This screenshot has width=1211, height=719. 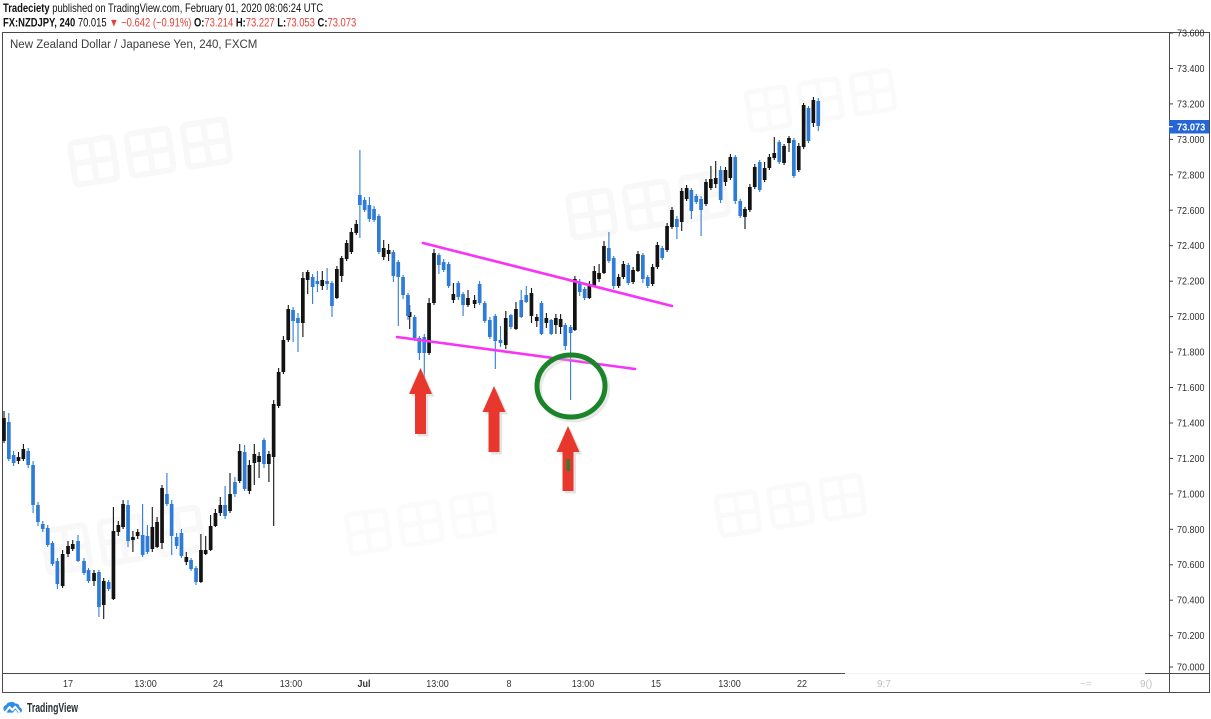 What do you see at coordinates (1190, 247) in the screenshot?
I see `svg-text: 72.400` at bounding box center [1190, 247].